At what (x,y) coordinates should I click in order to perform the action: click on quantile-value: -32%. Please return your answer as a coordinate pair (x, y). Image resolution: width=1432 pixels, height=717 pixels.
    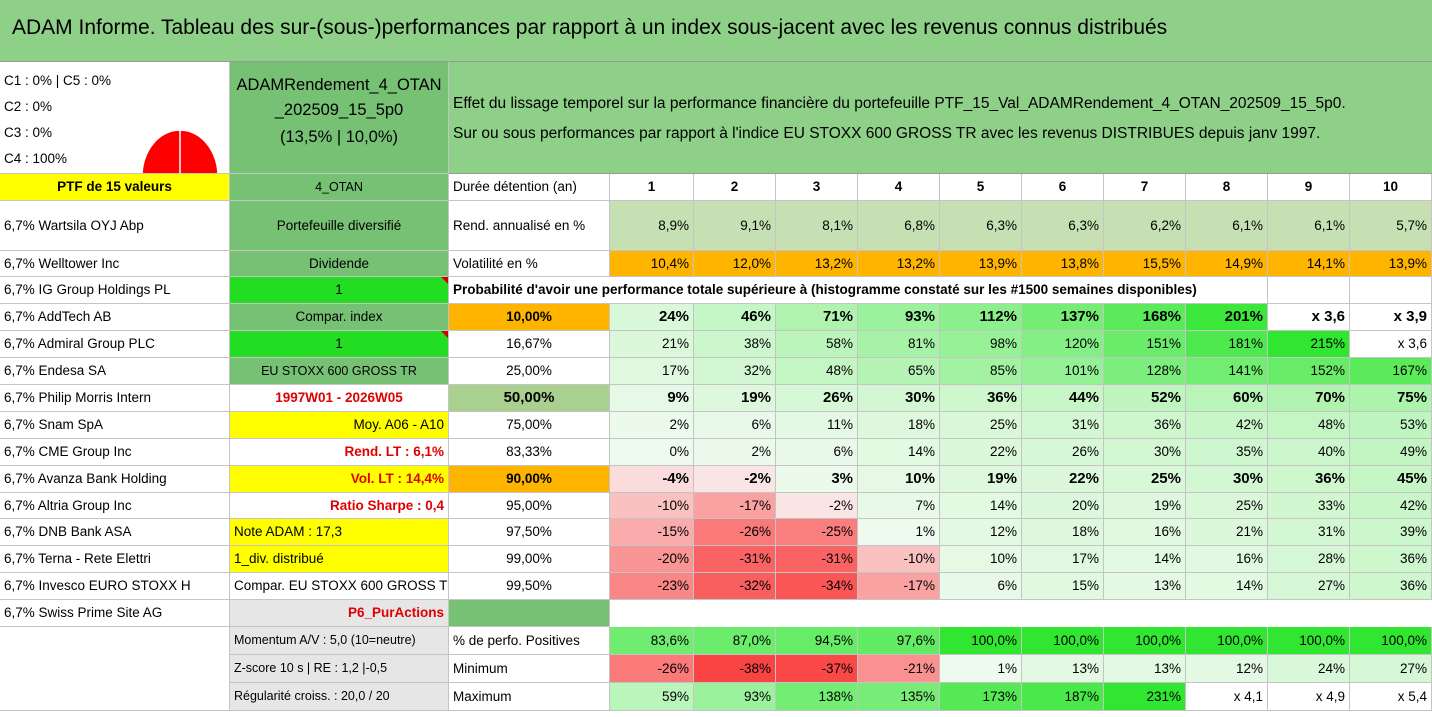
    Looking at the image, I should click on (735, 586).